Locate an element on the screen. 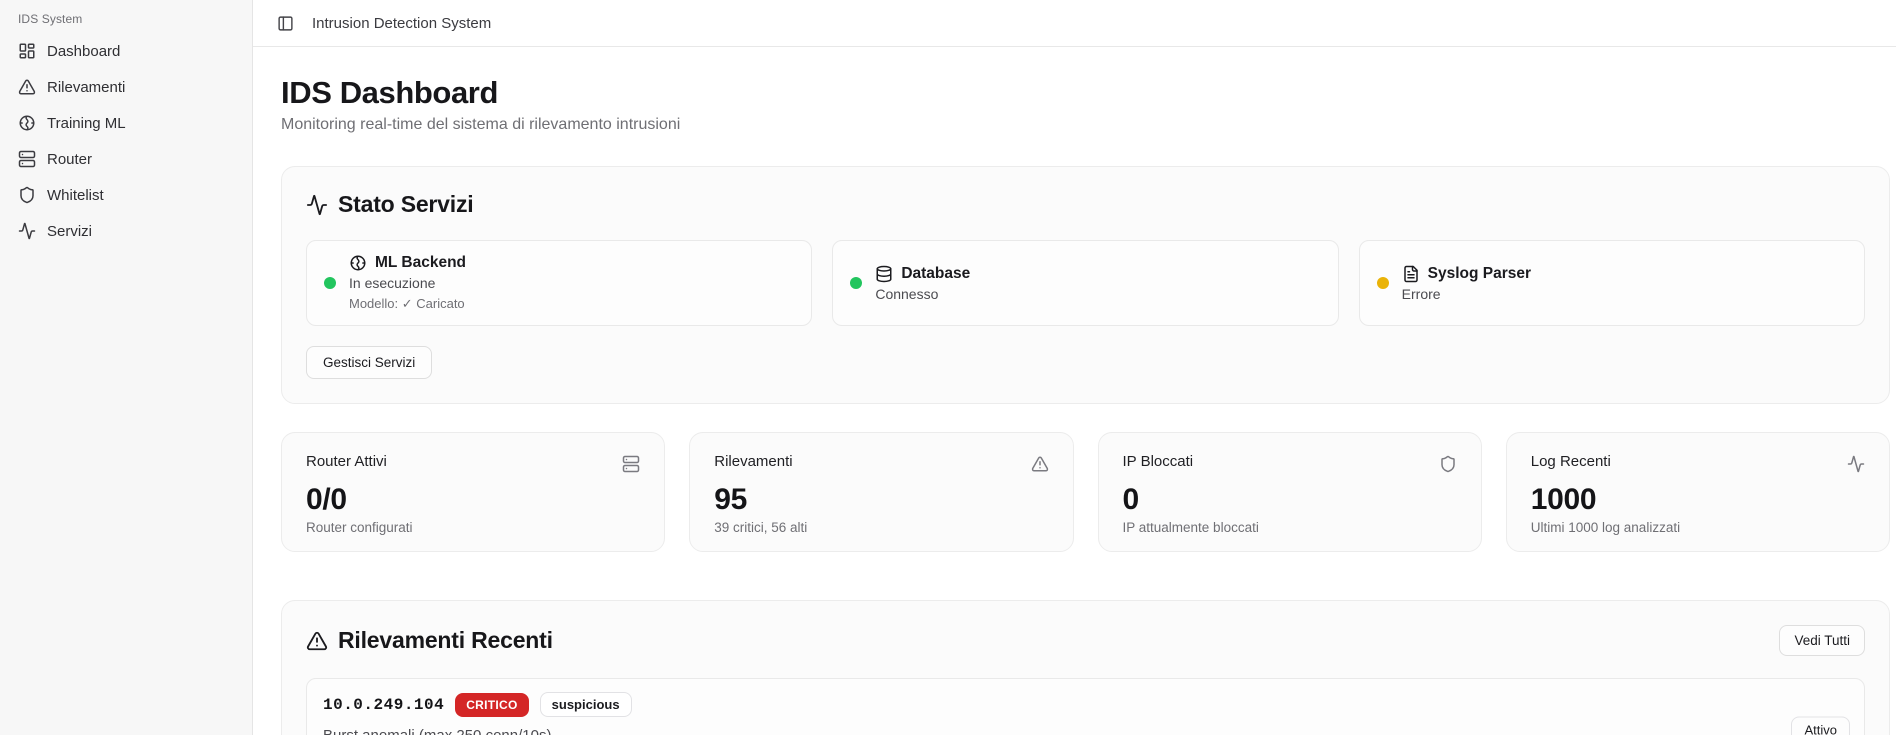  manage-services-button: Gestisci Servizi is located at coordinates (369, 362).